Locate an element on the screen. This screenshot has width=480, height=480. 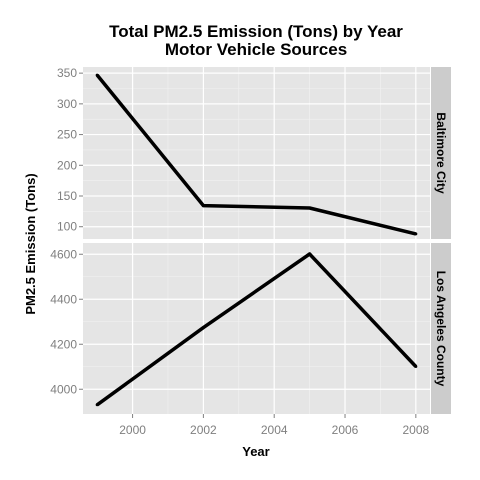
y-tick-label: 350 is located at coordinates (67, 73).